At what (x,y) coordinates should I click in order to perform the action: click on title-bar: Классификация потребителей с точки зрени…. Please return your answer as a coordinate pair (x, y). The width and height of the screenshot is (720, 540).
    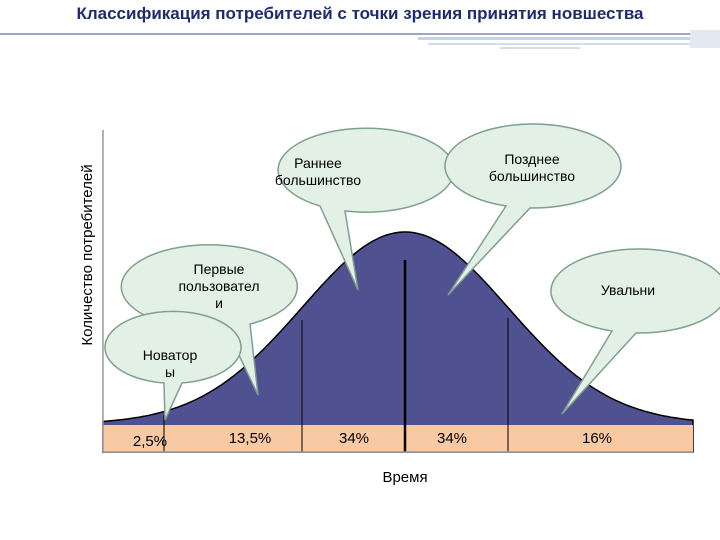
    Looking at the image, I should click on (360, 24).